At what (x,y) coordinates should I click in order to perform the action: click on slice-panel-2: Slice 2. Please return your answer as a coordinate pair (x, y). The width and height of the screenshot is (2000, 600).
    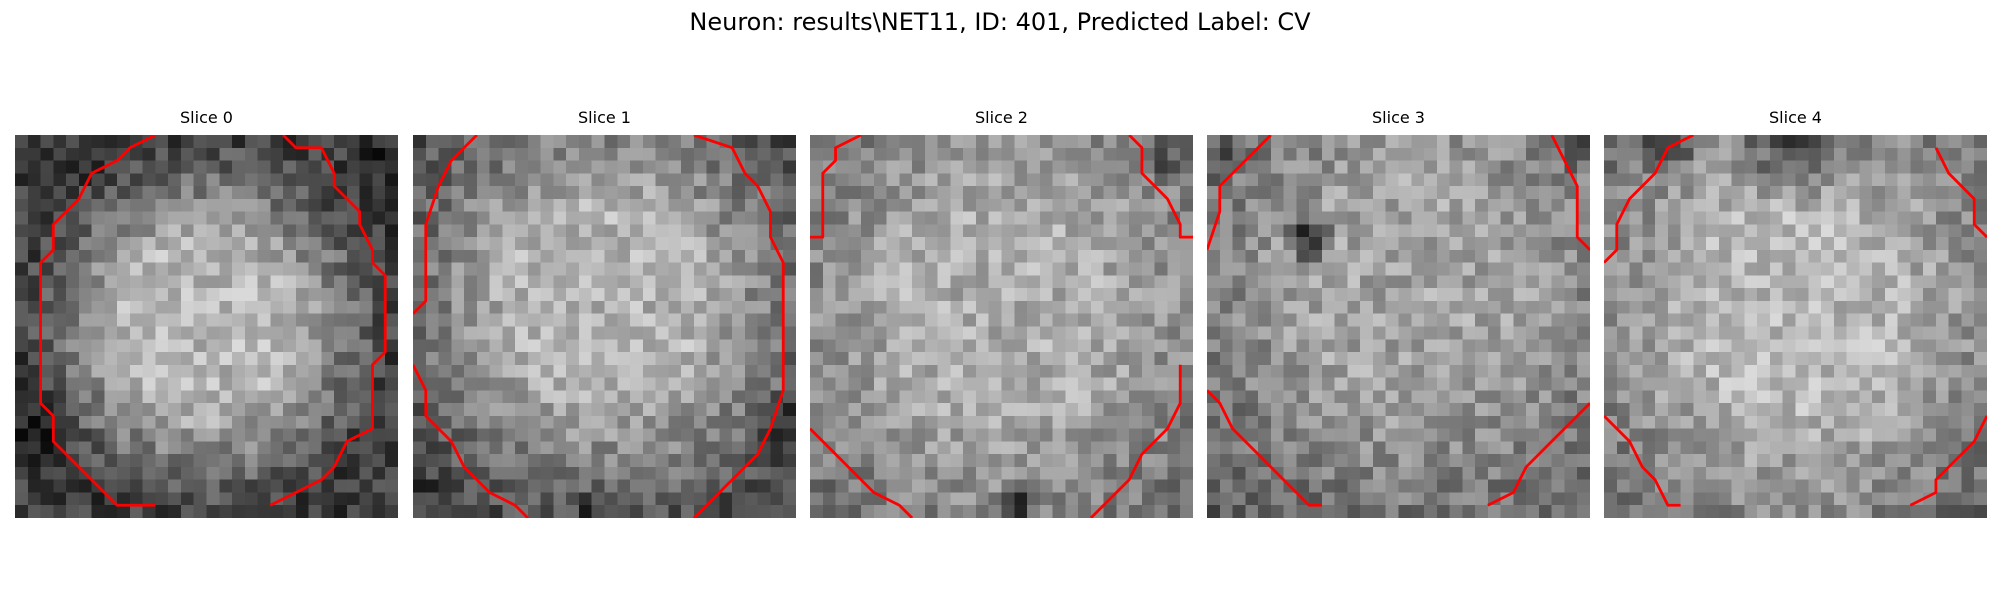
    Looking at the image, I should click on (1001, 313).